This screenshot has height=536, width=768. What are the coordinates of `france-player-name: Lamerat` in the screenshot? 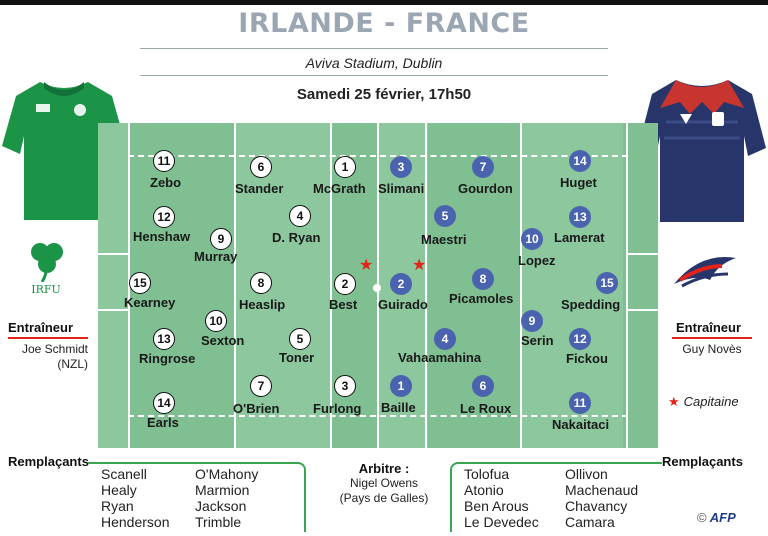 It's located at (579, 237).